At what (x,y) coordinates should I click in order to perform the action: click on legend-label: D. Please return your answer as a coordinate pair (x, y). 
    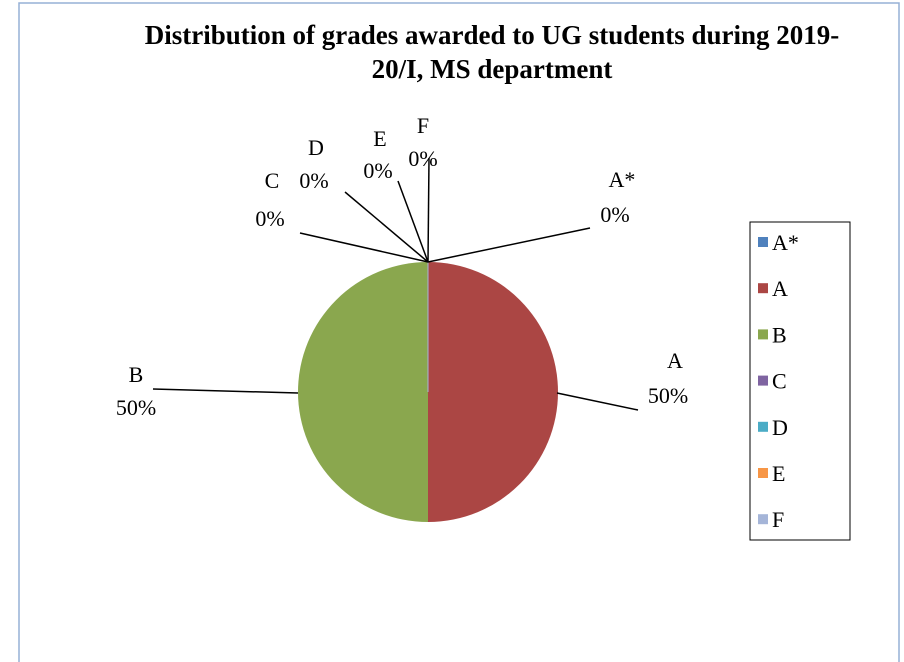
    Looking at the image, I should click on (780, 427).